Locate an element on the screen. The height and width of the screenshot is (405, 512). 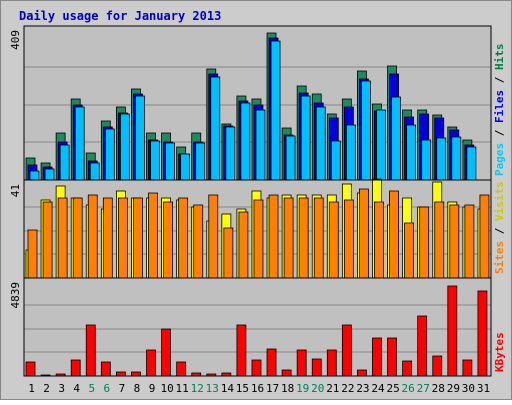
x-tick-label-day-9: 9 is located at coordinates (152, 388).